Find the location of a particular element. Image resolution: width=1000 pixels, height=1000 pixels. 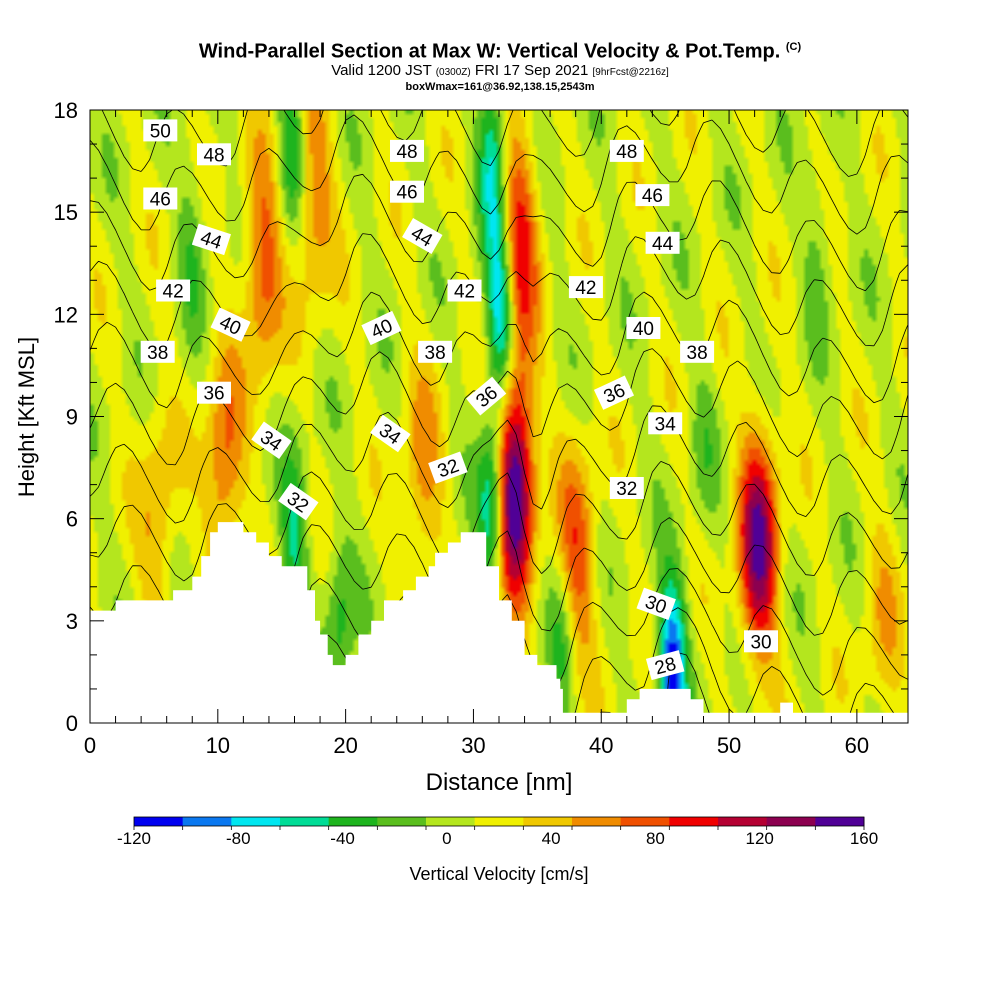

x-tick-label: 60 is located at coordinates (857, 745).